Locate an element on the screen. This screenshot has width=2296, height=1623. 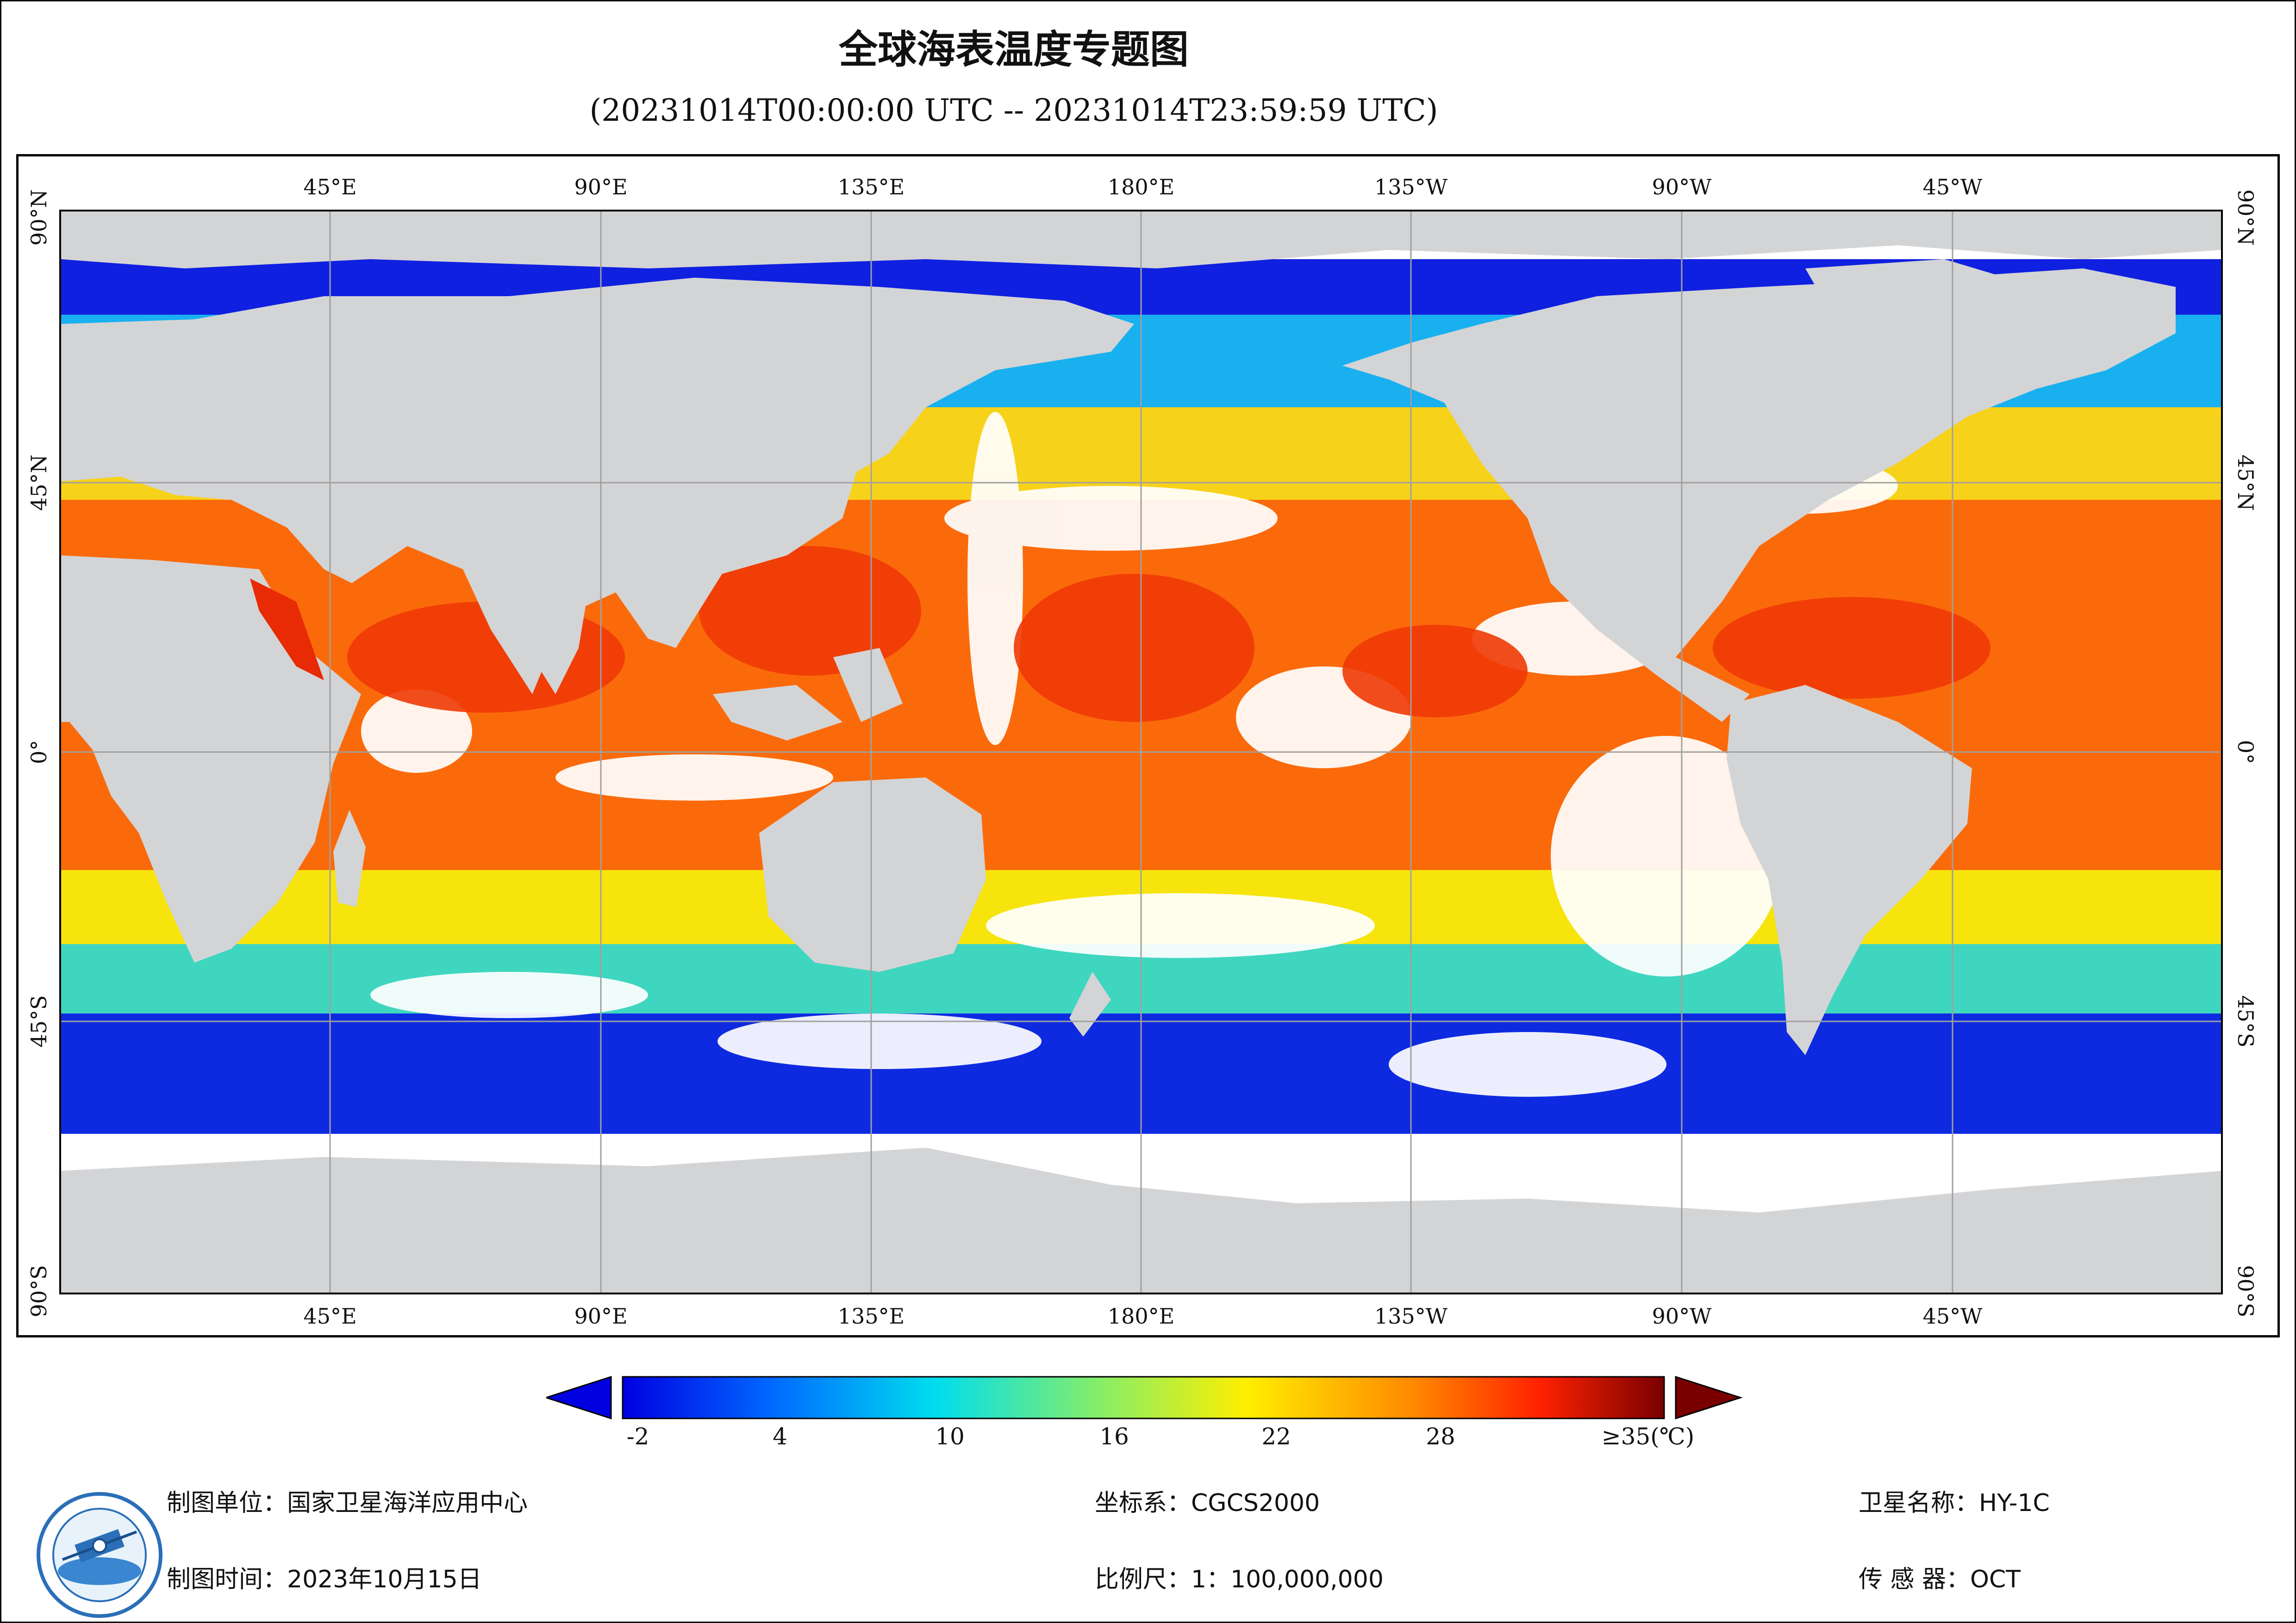
right-lat-label: 45°S is located at coordinates (2245, 1021).